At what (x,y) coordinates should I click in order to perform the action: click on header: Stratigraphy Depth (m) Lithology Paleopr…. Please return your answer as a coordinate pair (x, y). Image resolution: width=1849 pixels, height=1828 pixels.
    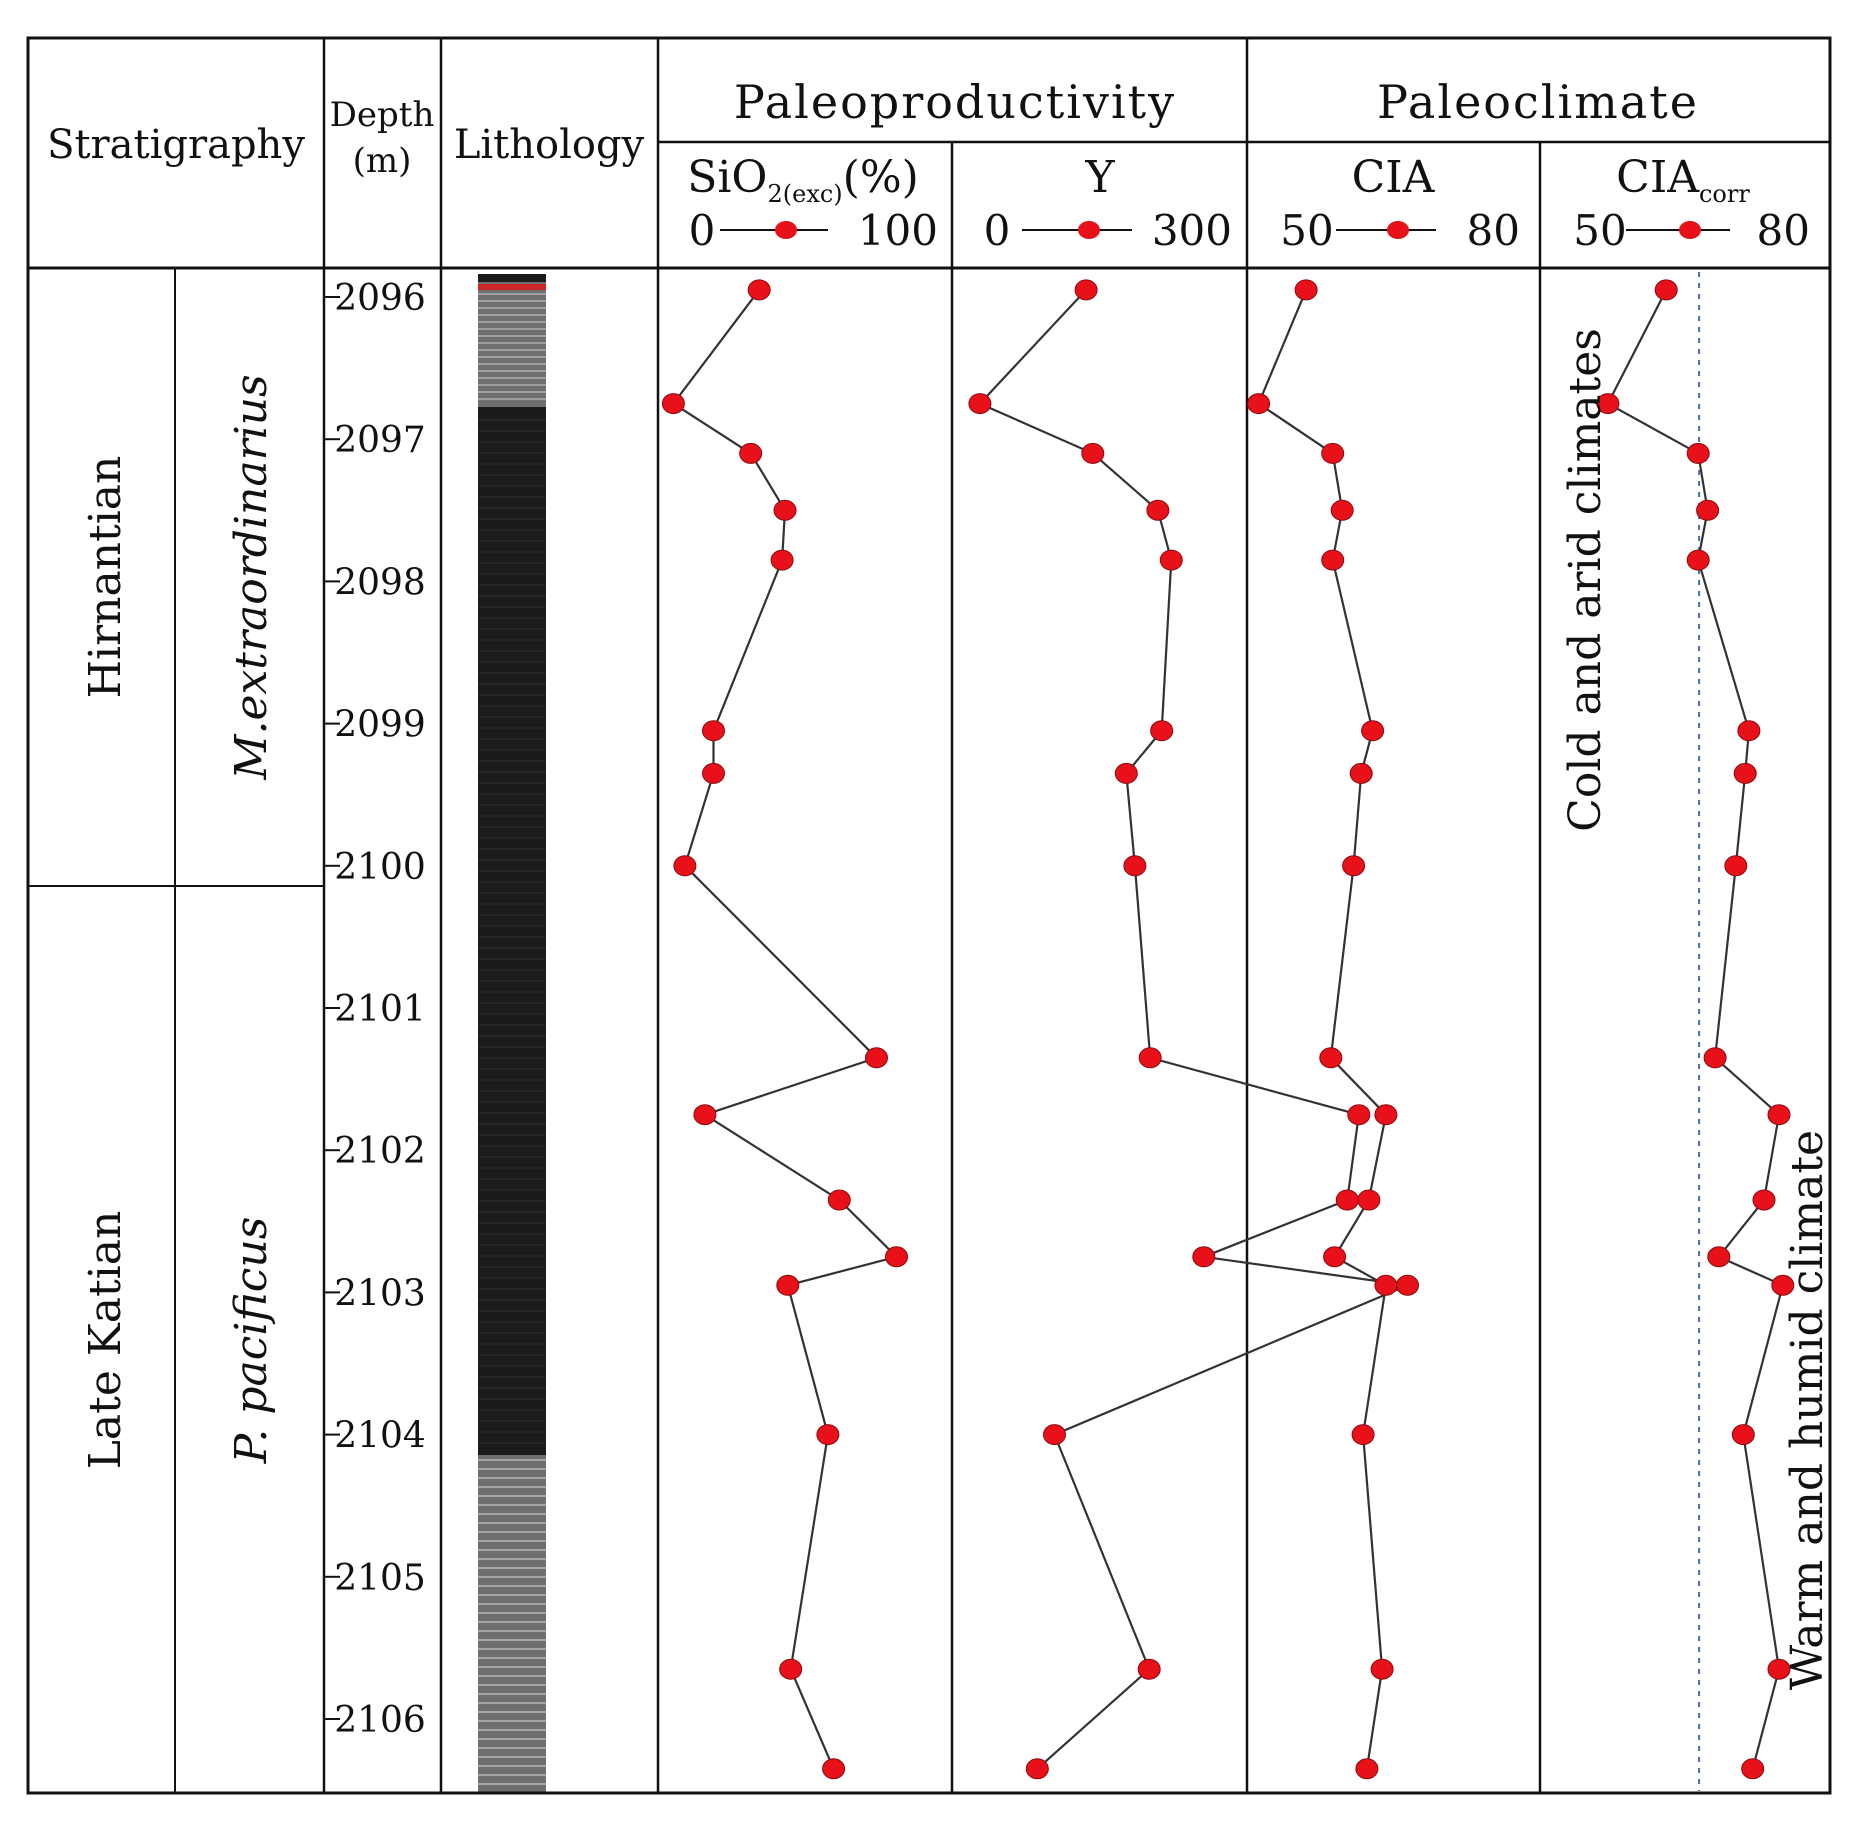
    Looking at the image, I should click on (873, 128).